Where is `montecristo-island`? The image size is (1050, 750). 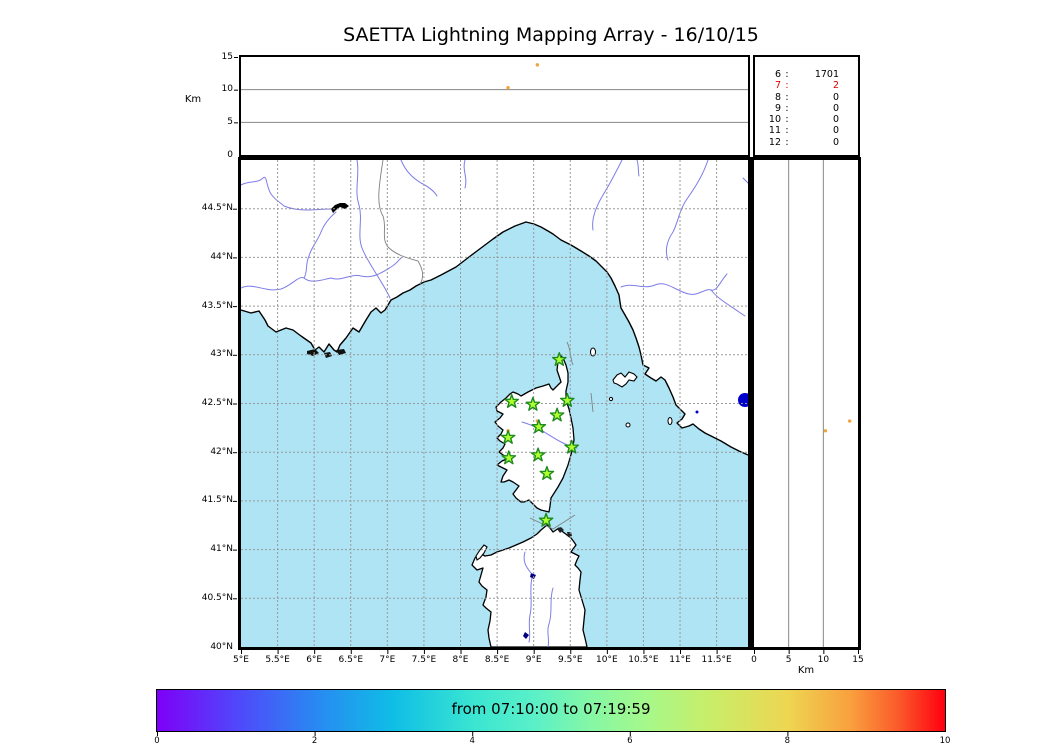
montecristo-island is located at coordinates (628, 425).